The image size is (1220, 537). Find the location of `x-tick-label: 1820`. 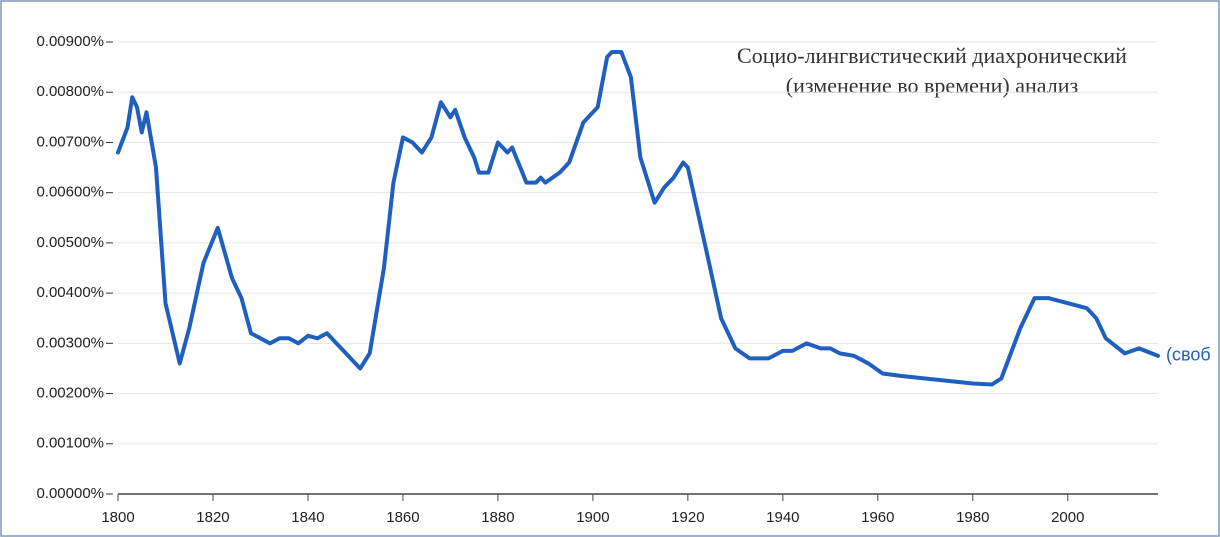

x-tick-label: 1820 is located at coordinates (212, 517).